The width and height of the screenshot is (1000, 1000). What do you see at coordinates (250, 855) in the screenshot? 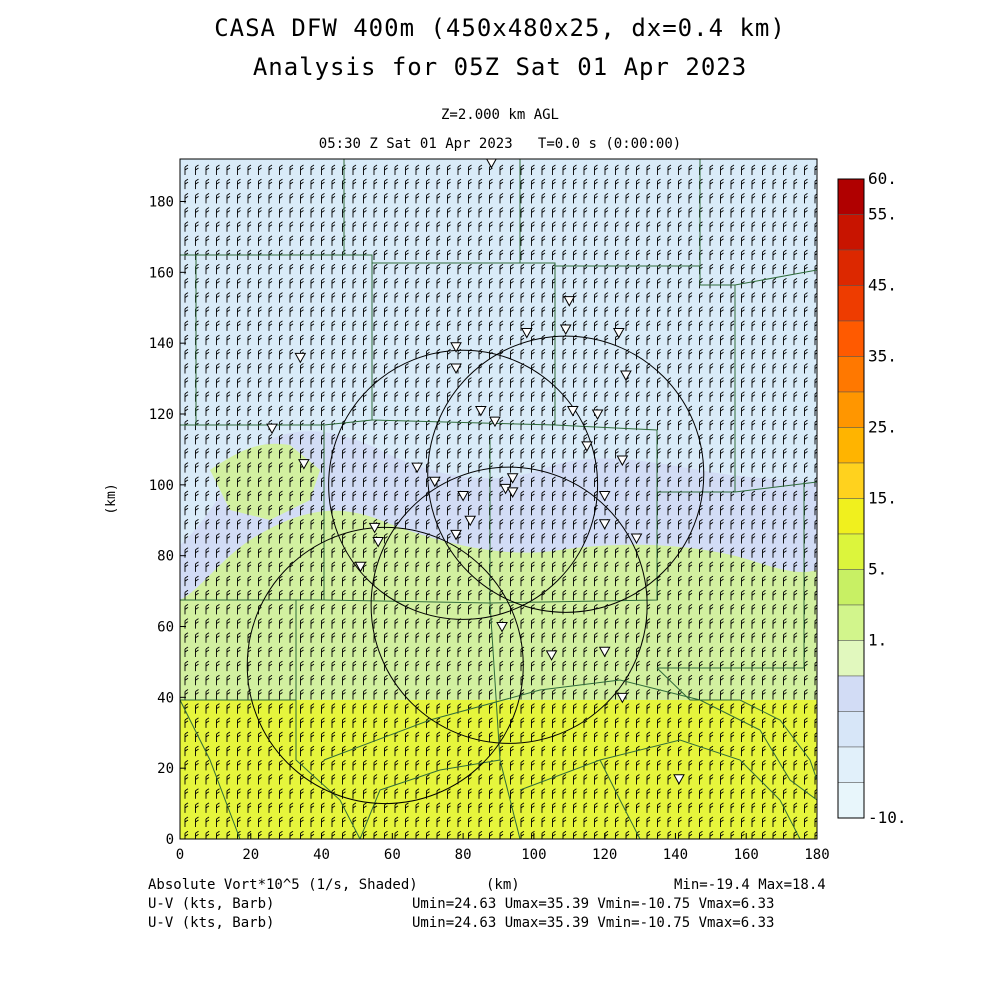
I see `x-tick-label: 20` at bounding box center [250, 855].